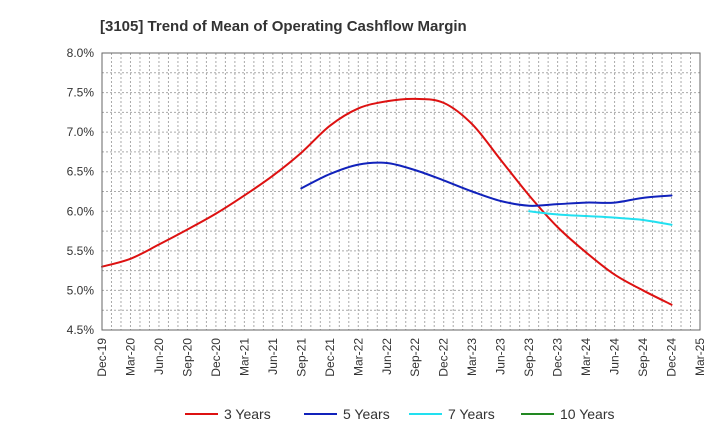 This screenshot has width=720, height=440. I want to click on x-tick-label: Dec-21, so click(330, 357).